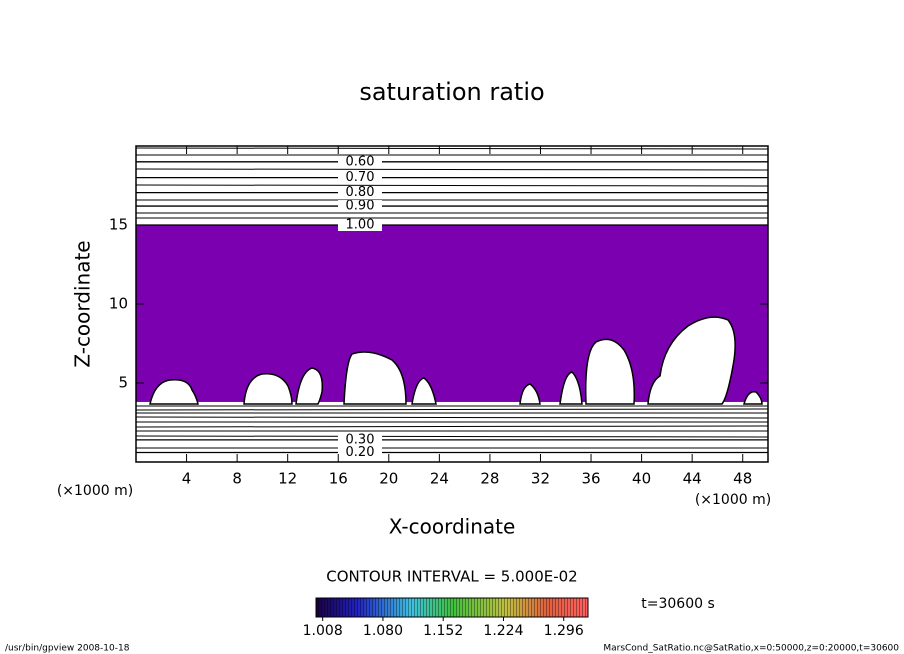  What do you see at coordinates (564, 631) in the screenshot?
I see `colorbar-tick-label: 1.296` at bounding box center [564, 631].